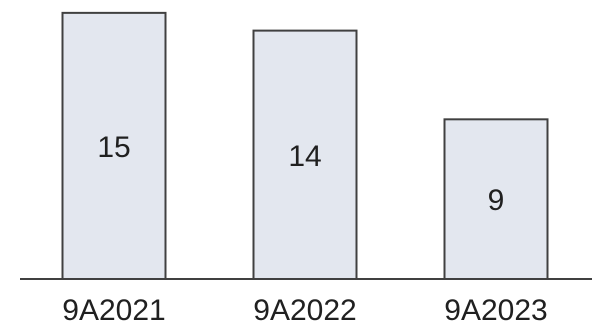  I want to click on data-label-9A2021: 15, so click(113, 147).